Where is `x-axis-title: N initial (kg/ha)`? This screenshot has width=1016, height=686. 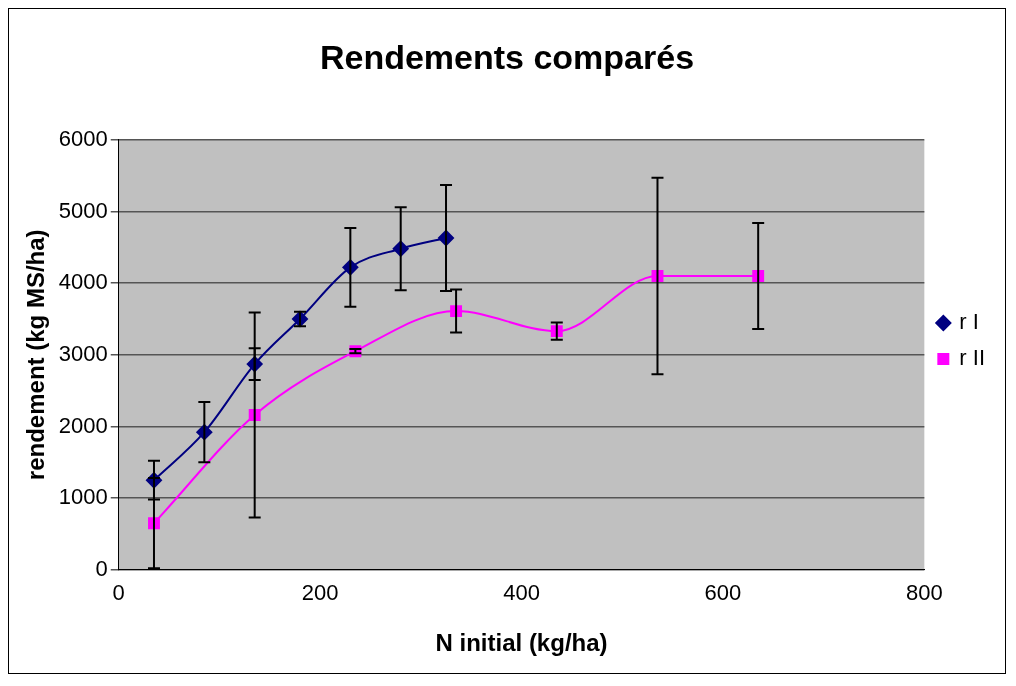 x-axis-title: N initial (kg/ha) is located at coordinates (521, 643).